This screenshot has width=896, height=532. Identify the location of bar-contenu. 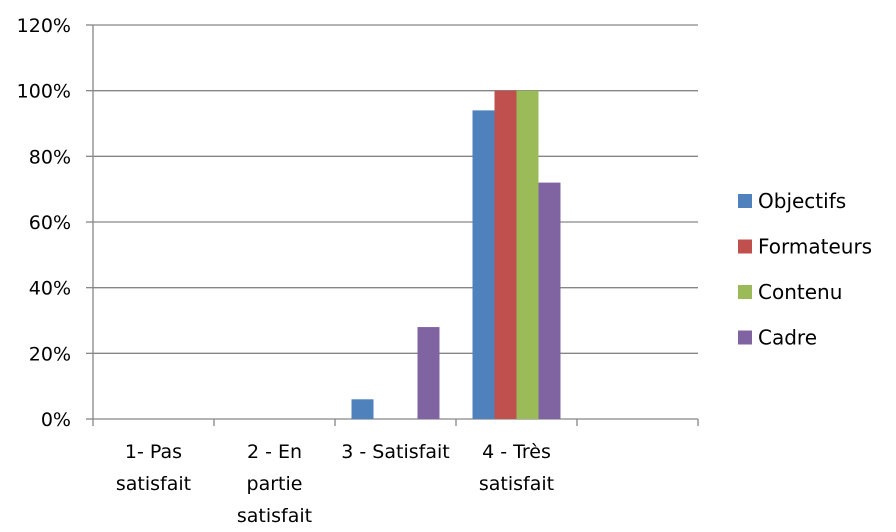
(527, 255).